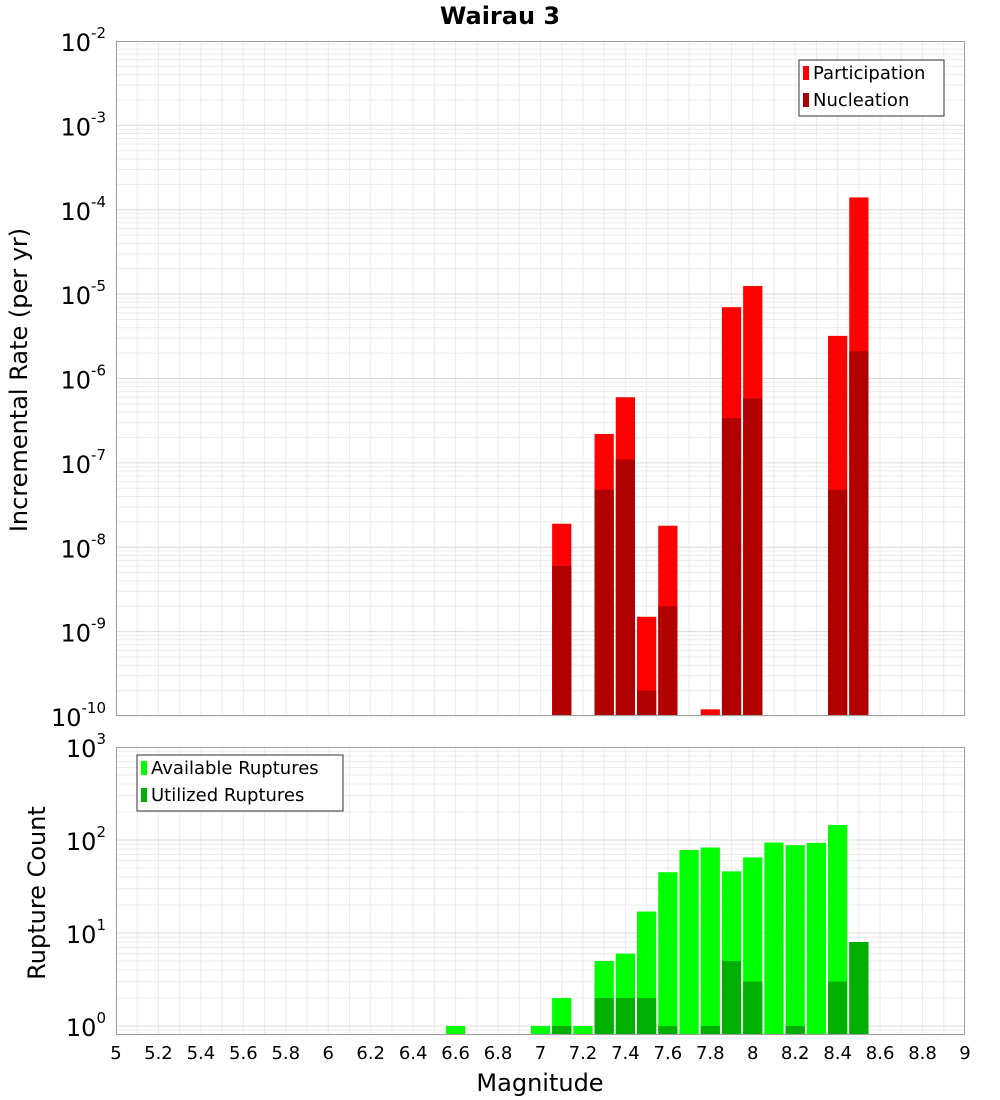  What do you see at coordinates (227, 795) in the screenshot?
I see `legend-entry: Utilized Ruptures` at bounding box center [227, 795].